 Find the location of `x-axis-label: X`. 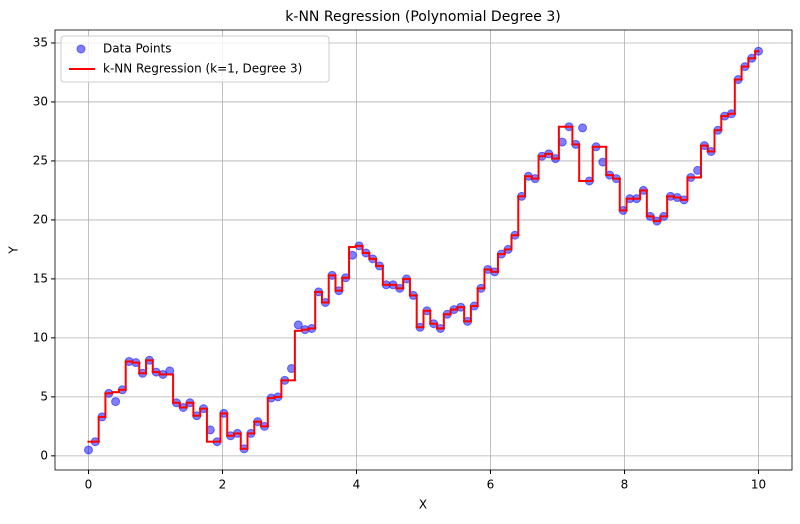

x-axis-label: X is located at coordinates (423, 505).